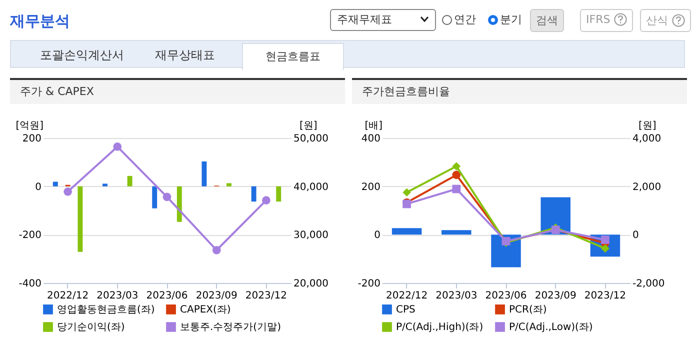 The width and height of the screenshot is (697, 342). I want to click on text: 검색, so click(547, 20).